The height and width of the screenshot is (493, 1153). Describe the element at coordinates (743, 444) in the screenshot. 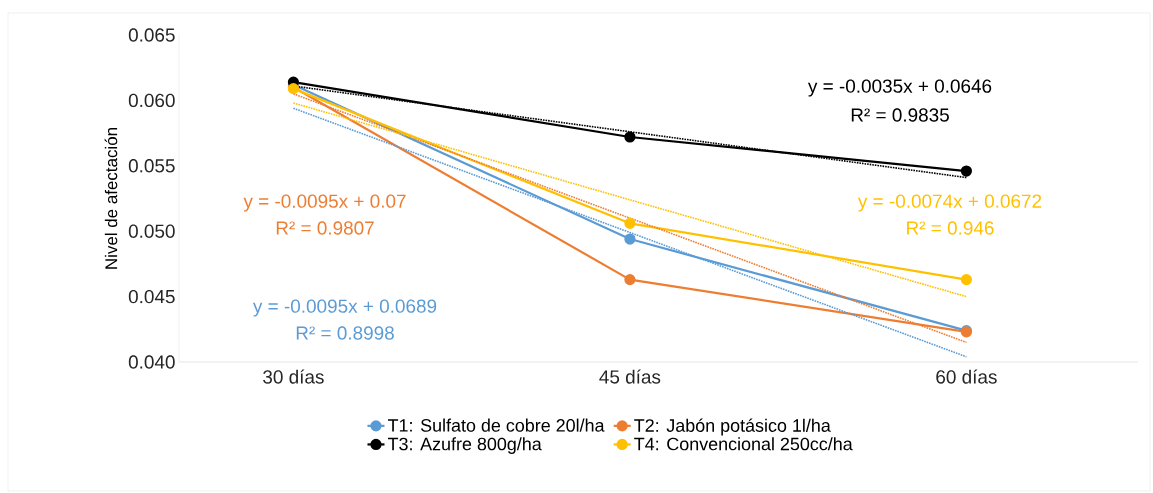

I see `legend-label: T4: Convencional 250cc/ha` at that location.